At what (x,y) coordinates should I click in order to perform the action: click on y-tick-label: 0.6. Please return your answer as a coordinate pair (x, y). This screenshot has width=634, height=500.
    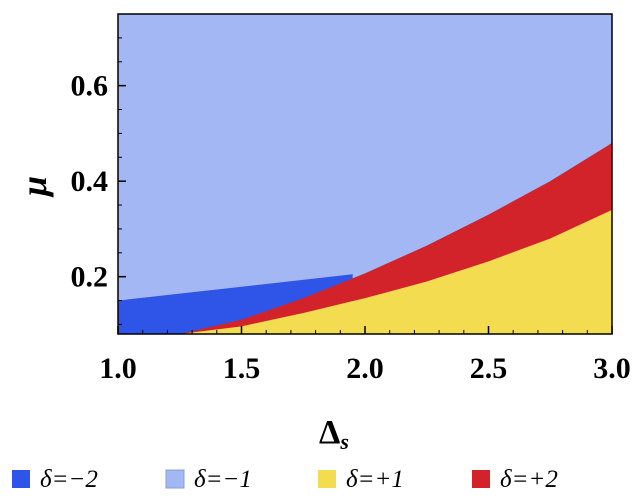
    Looking at the image, I should click on (90, 86).